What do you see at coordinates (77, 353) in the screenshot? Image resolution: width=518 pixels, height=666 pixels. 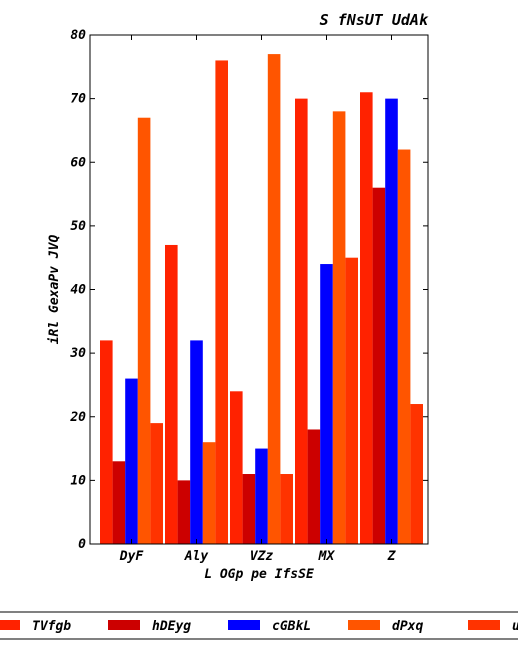 I see `y-tick-label: 30` at bounding box center [77, 353].